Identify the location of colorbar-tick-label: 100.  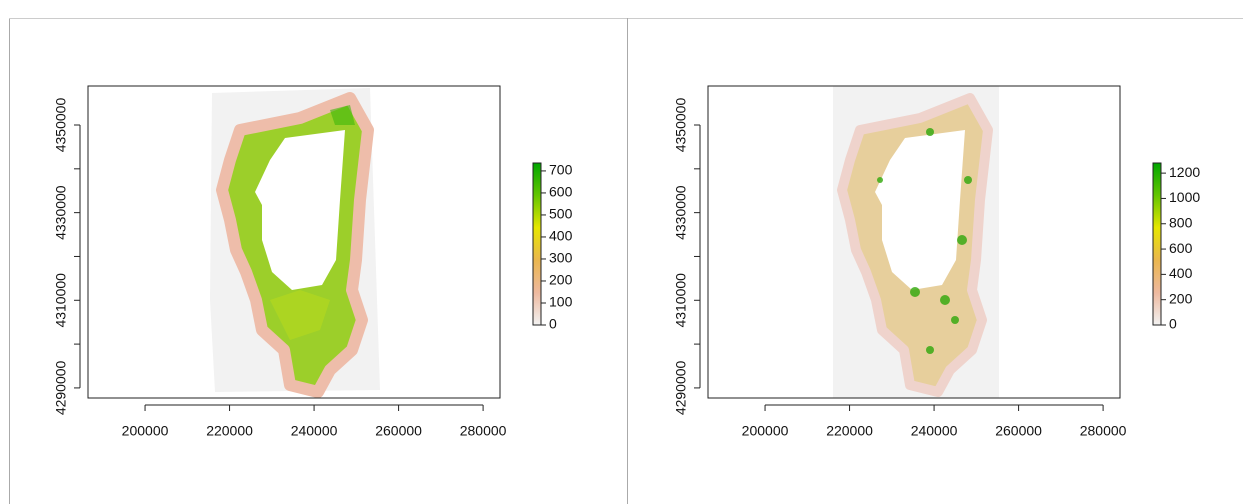
(561, 302).